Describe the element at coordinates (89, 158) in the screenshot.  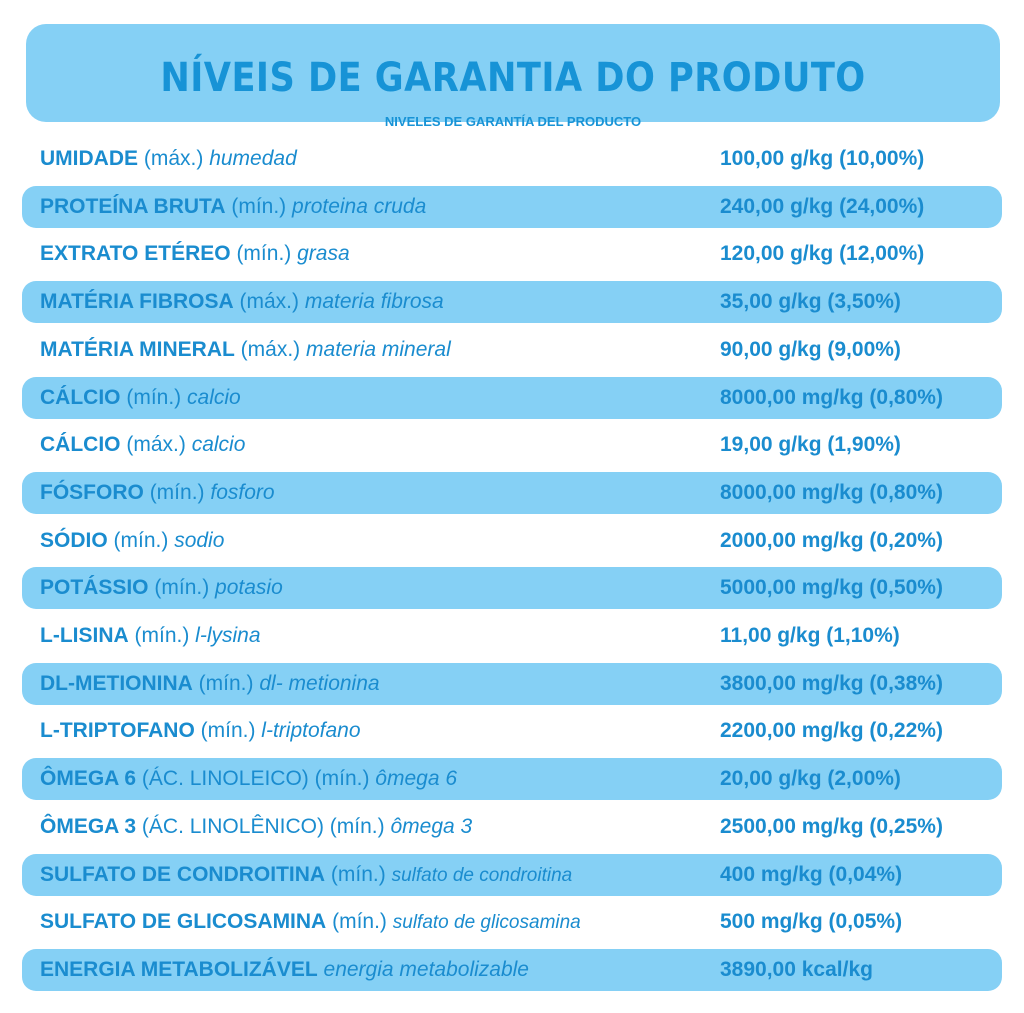
I see `nutrient-name: UMIDADE` at that location.